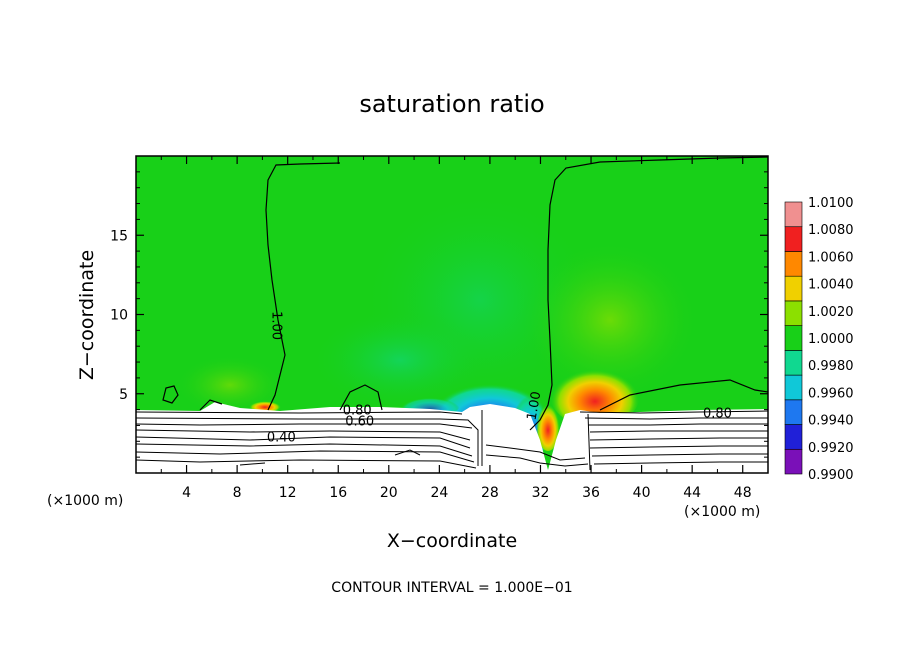 The width and height of the screenshot is (904, 654). I want to click on x-tick-label: 48, so click(743, 493).